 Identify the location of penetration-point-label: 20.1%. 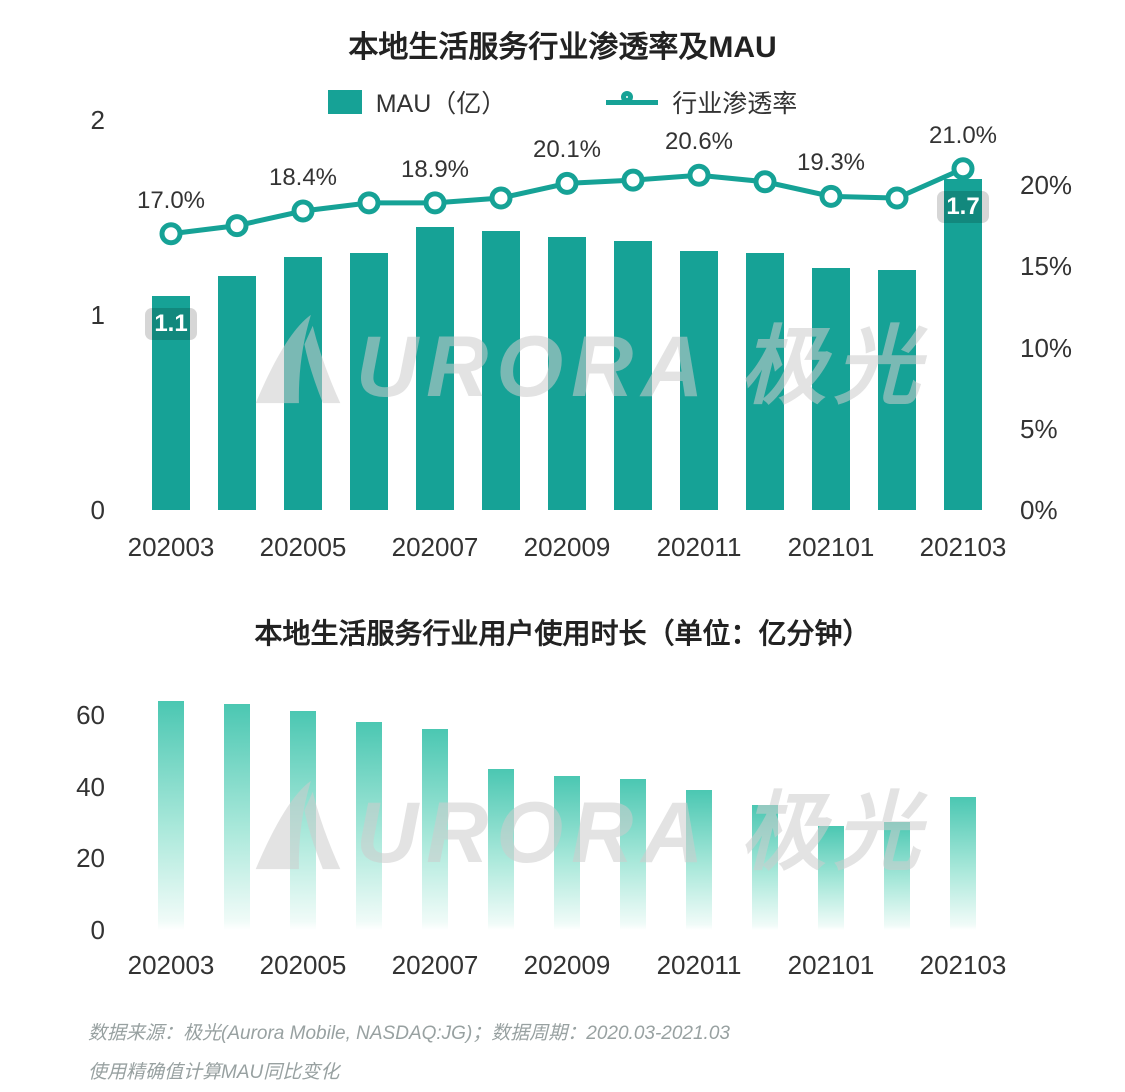
(567, 150).